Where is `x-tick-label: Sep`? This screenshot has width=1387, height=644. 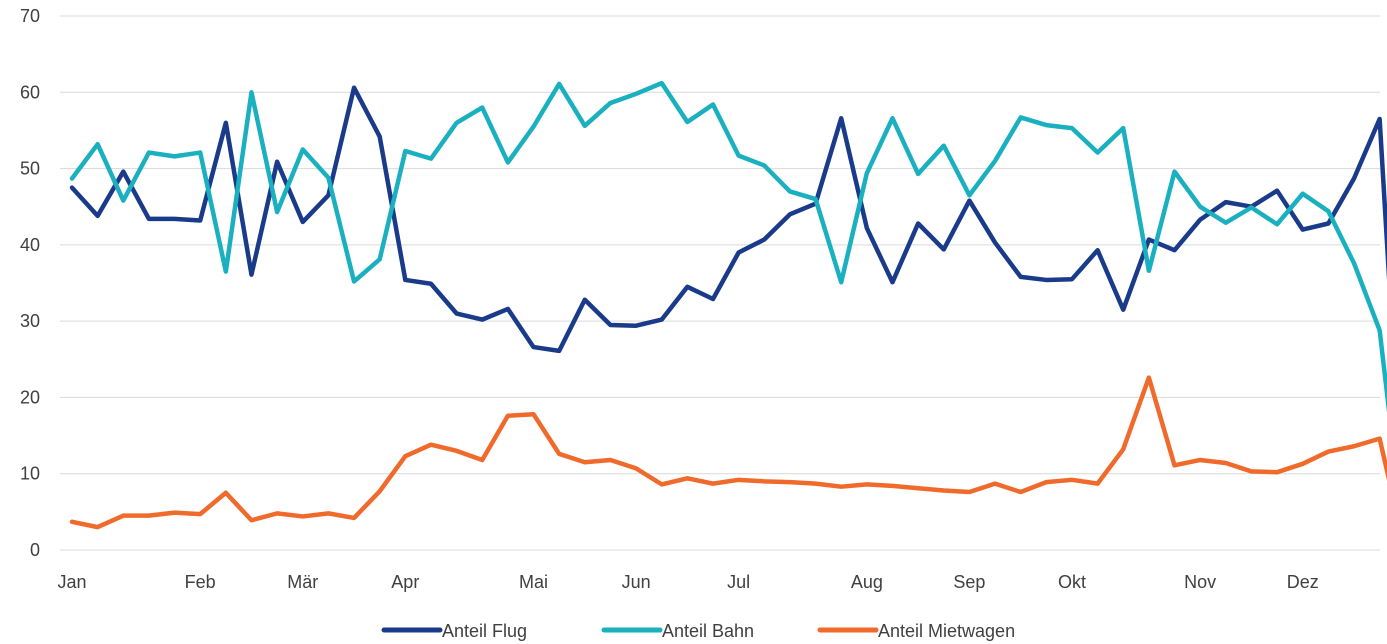 x-tick-label: Sep is located at coordinates (969, 582).